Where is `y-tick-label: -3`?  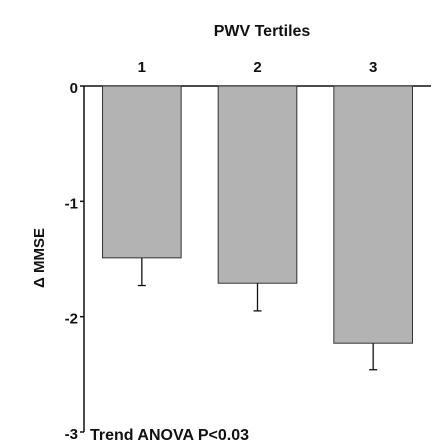 y-tick-label: -3 is located at coordinates (71, 434).